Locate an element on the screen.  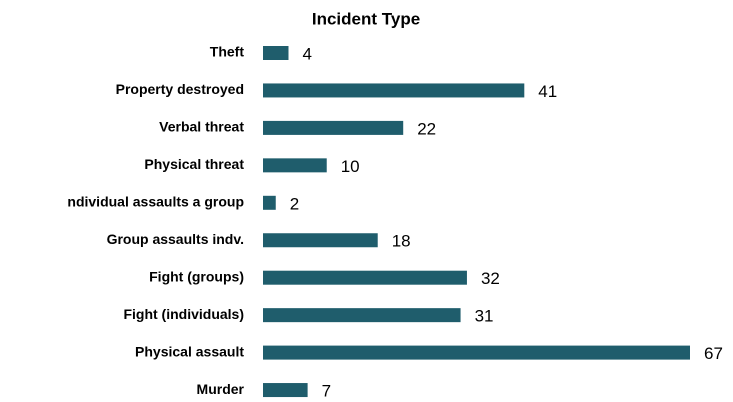
value-label: 18 is located at coordinates (401, 241).